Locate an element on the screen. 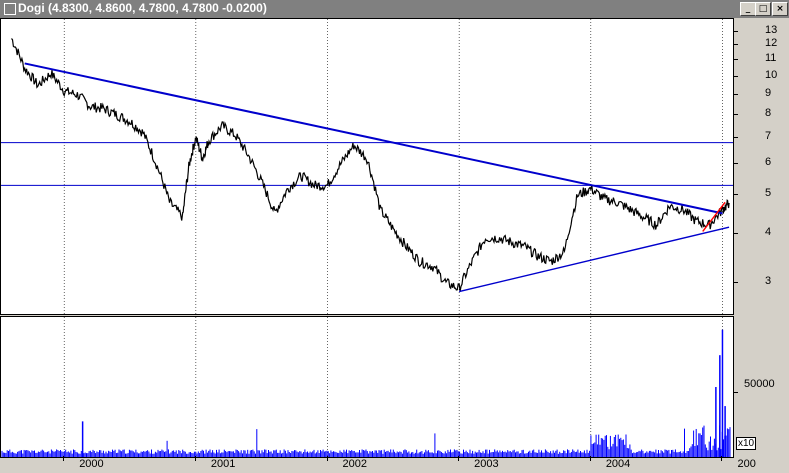  trendline-recent is located at coordinates (714, 216).